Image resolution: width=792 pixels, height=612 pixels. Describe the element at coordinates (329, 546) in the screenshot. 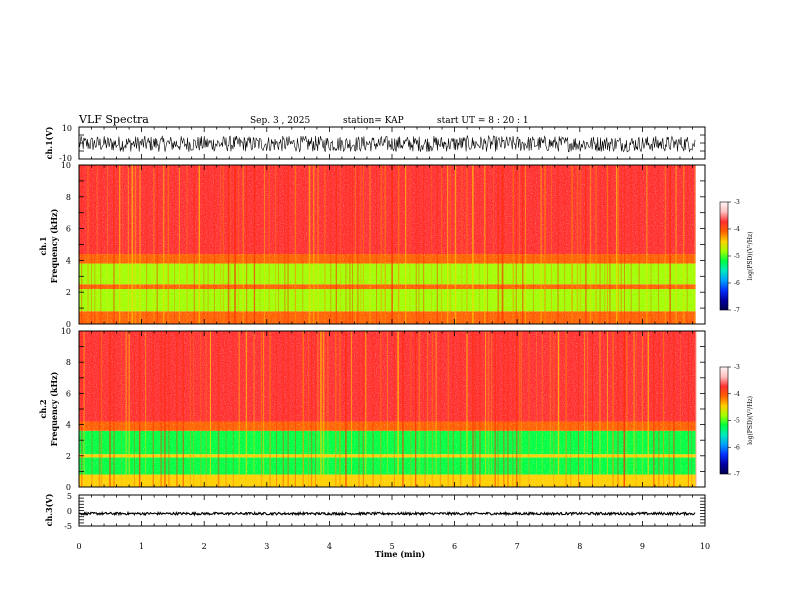

I see `time-tick-label: 4` at that location.